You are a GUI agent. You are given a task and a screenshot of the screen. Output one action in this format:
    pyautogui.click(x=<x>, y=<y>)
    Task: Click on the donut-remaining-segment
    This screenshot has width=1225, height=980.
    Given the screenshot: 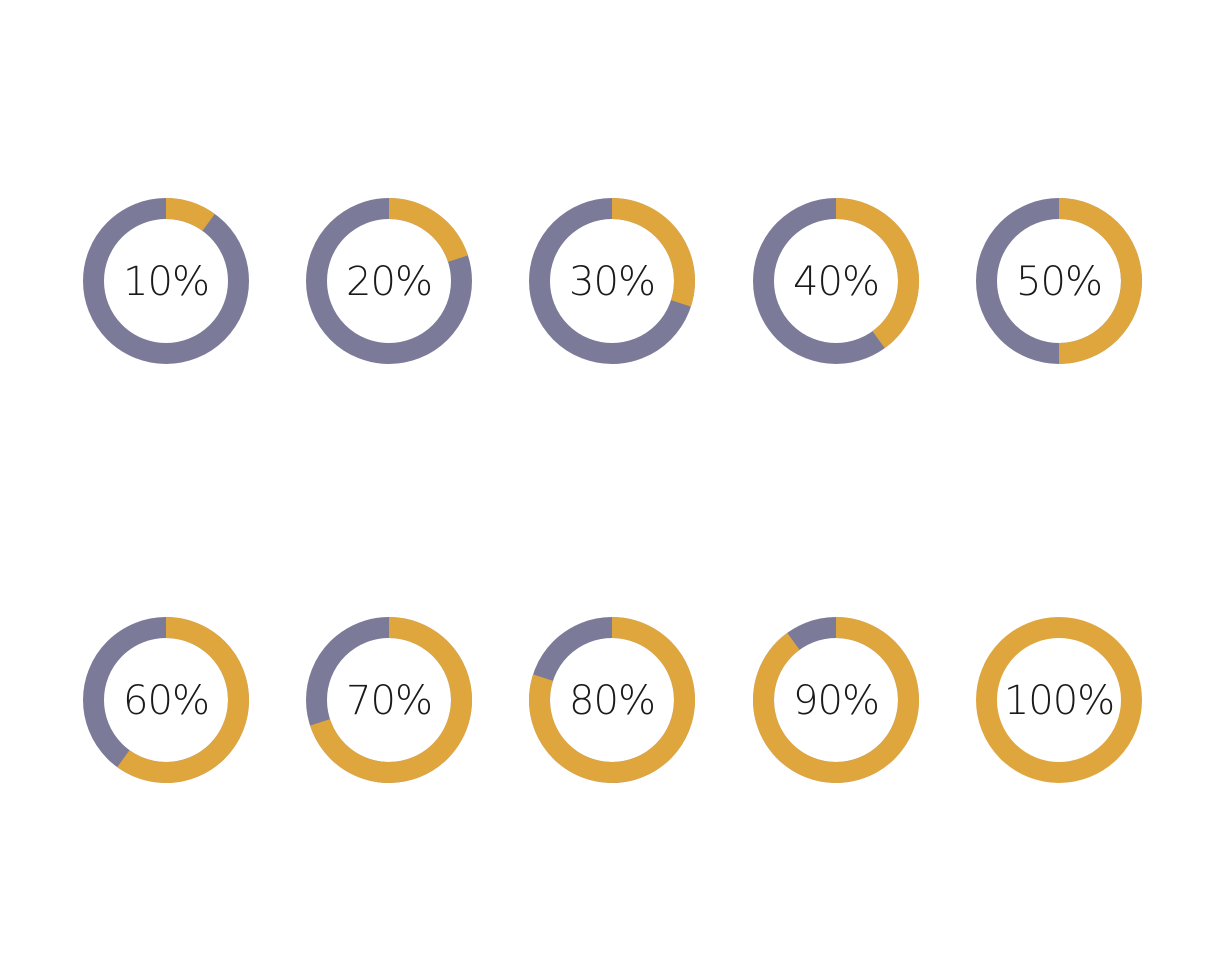 What is the action you would take?
    pyautogui.click(x=1059, y=700)
    